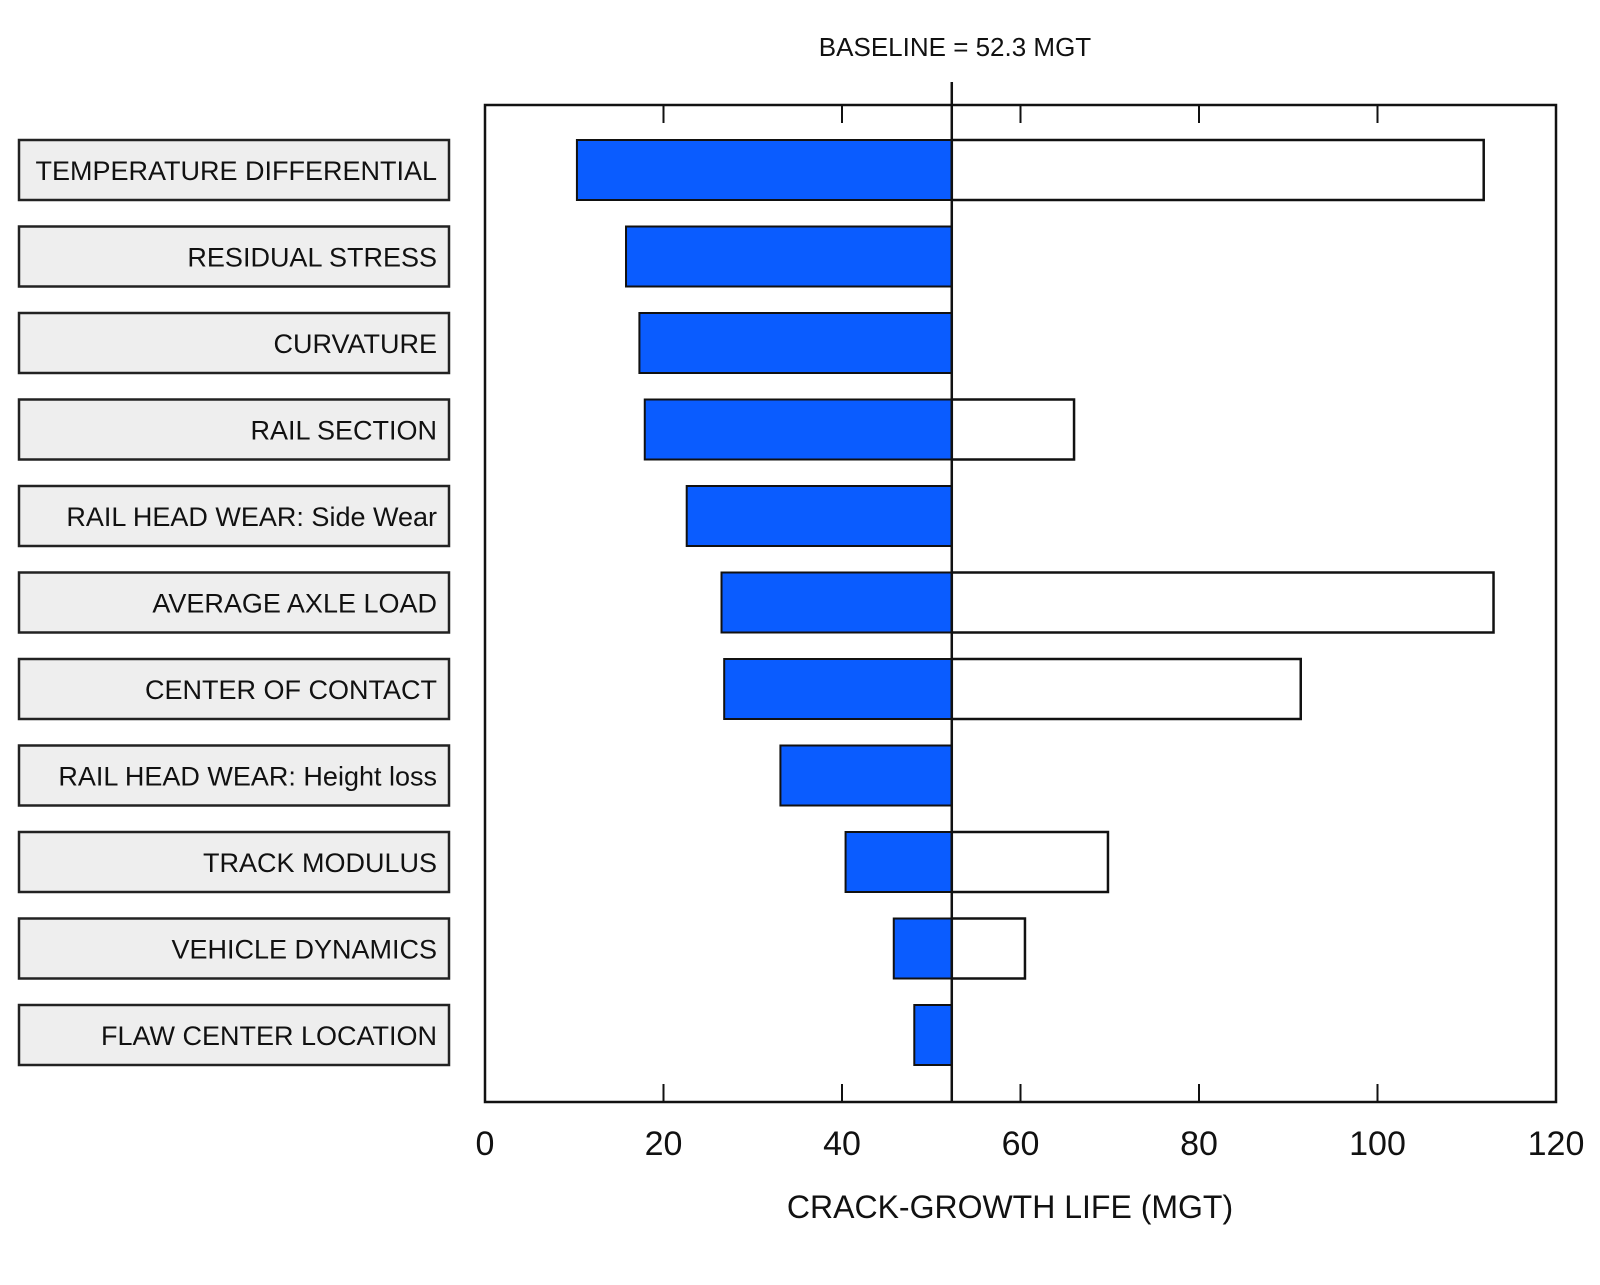 Image resolution: width=1600 pixels, height=1285 pixels. I want to click on factor-label-box-average-axle-load, so click(234, 602).